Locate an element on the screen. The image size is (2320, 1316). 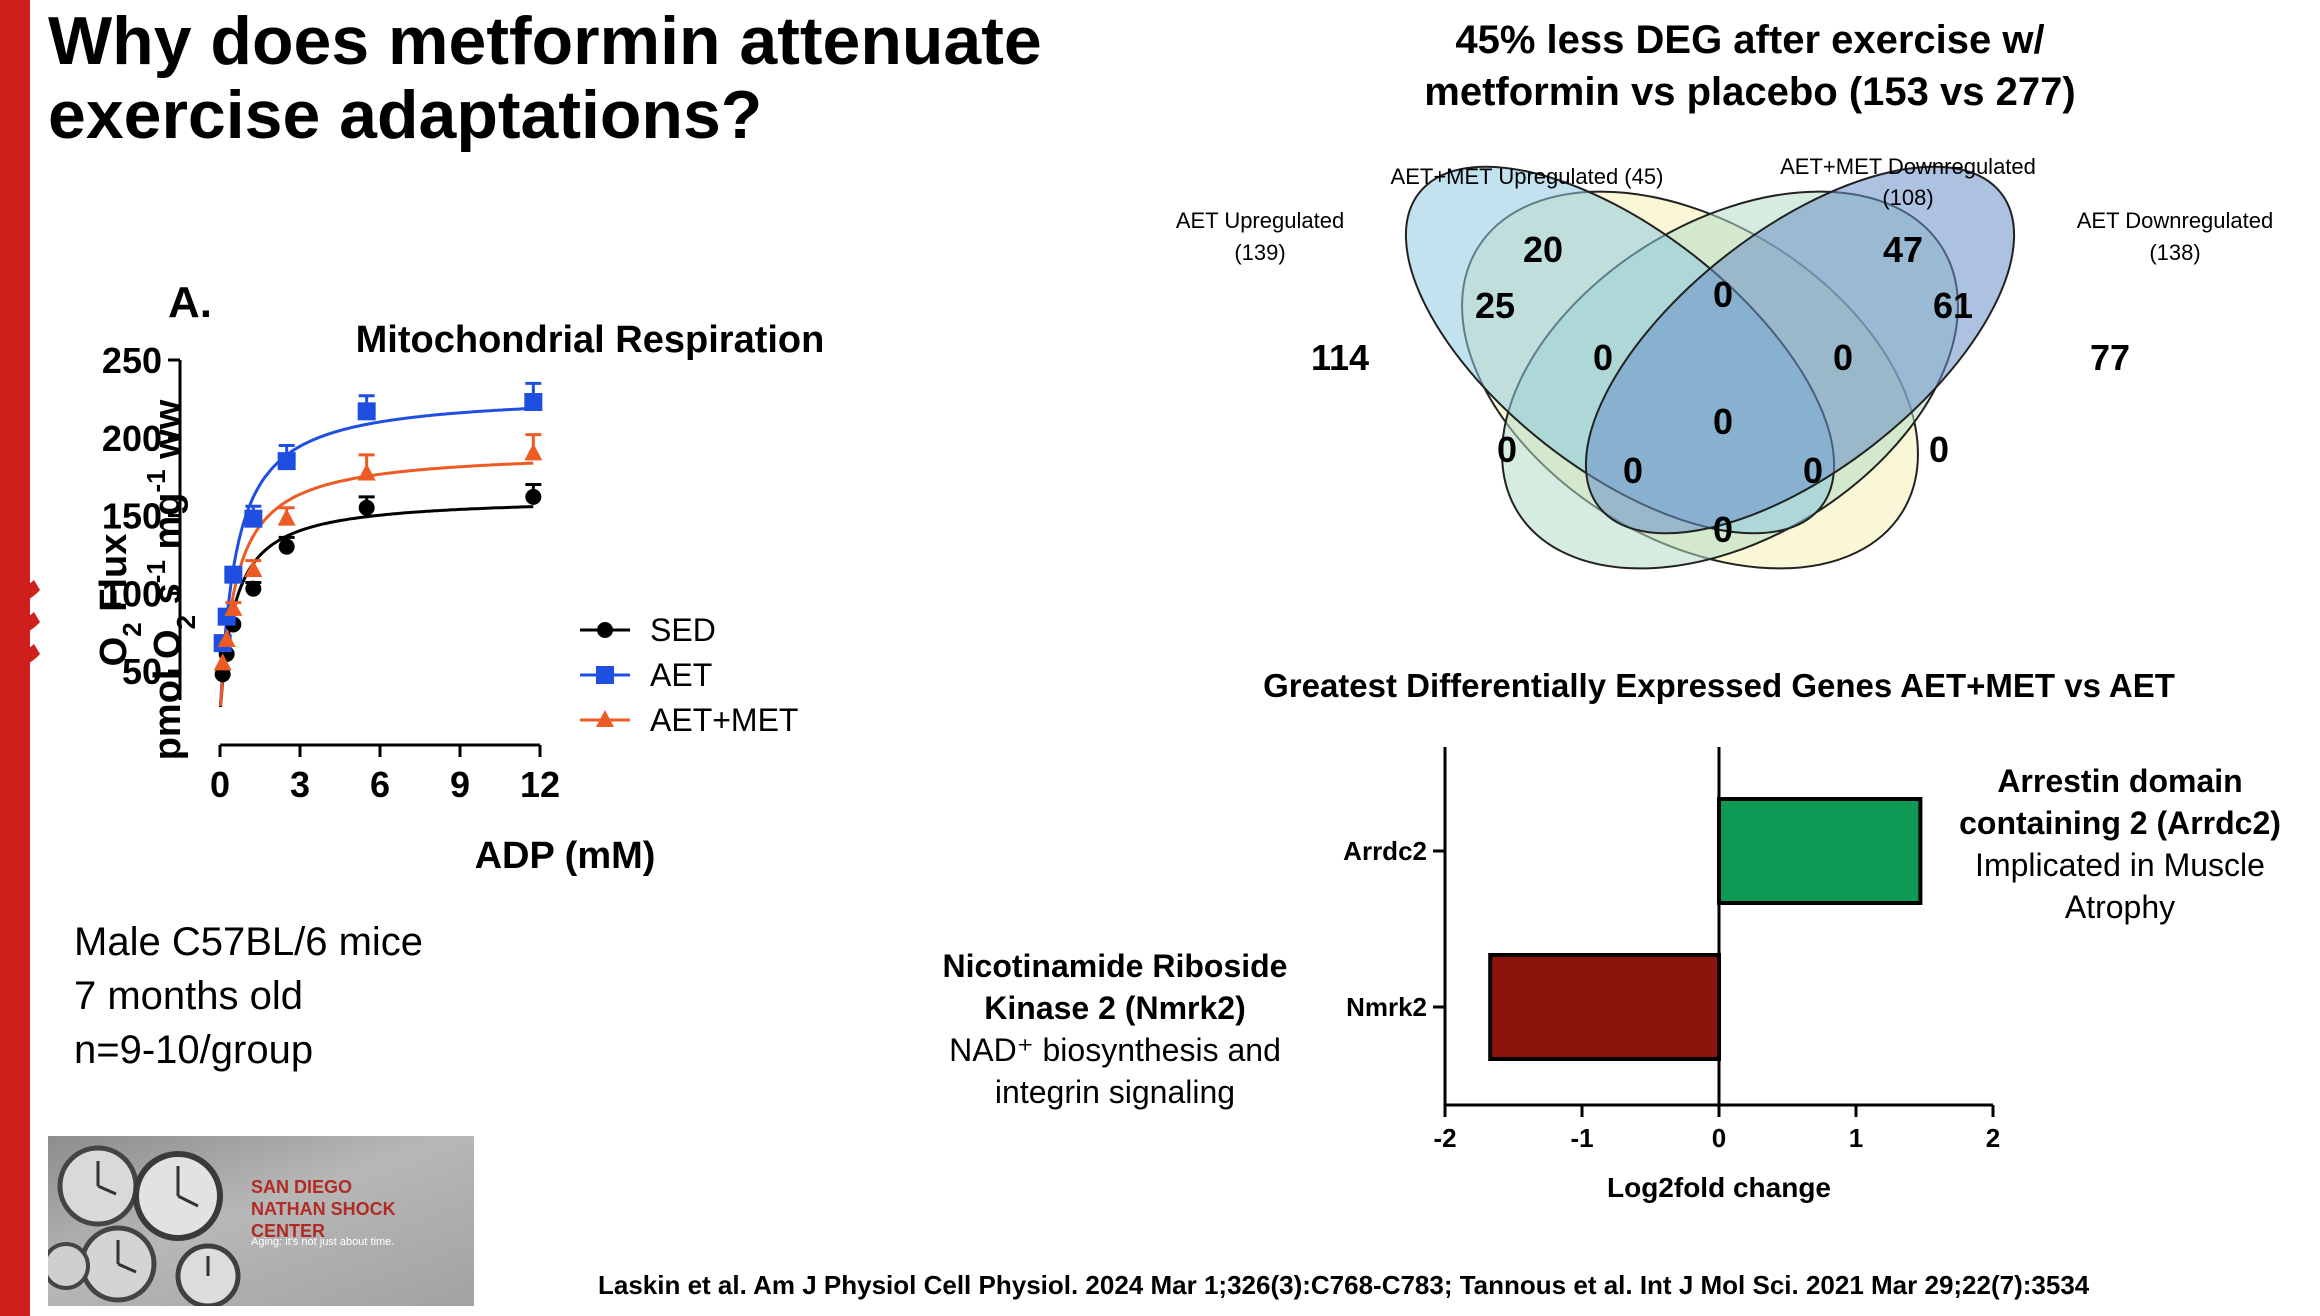
y-tick-label: 150 is located at coordinates (132, 516).